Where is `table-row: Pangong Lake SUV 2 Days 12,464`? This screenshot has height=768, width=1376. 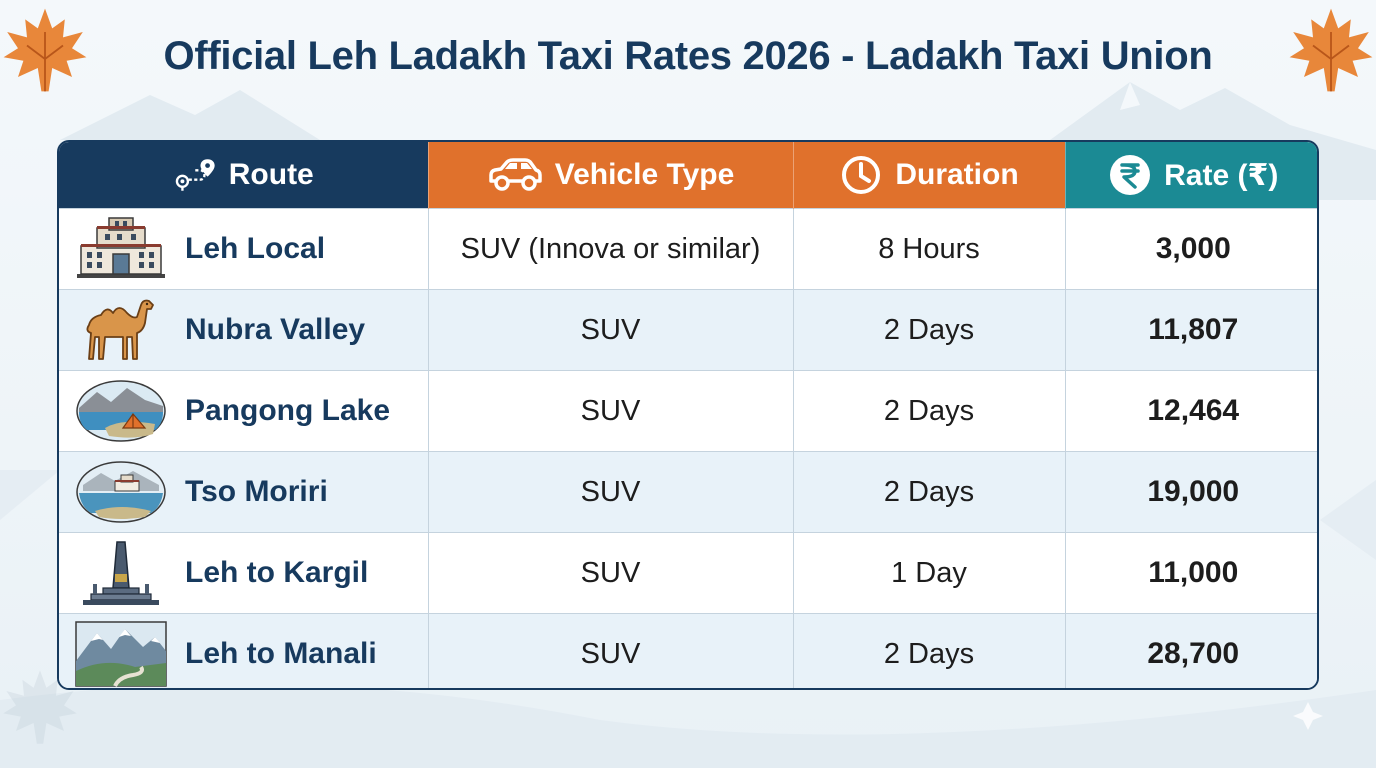 table-row: Pangong Lake SUV 2 Days 12,464 is located at coordinates (688, 411).